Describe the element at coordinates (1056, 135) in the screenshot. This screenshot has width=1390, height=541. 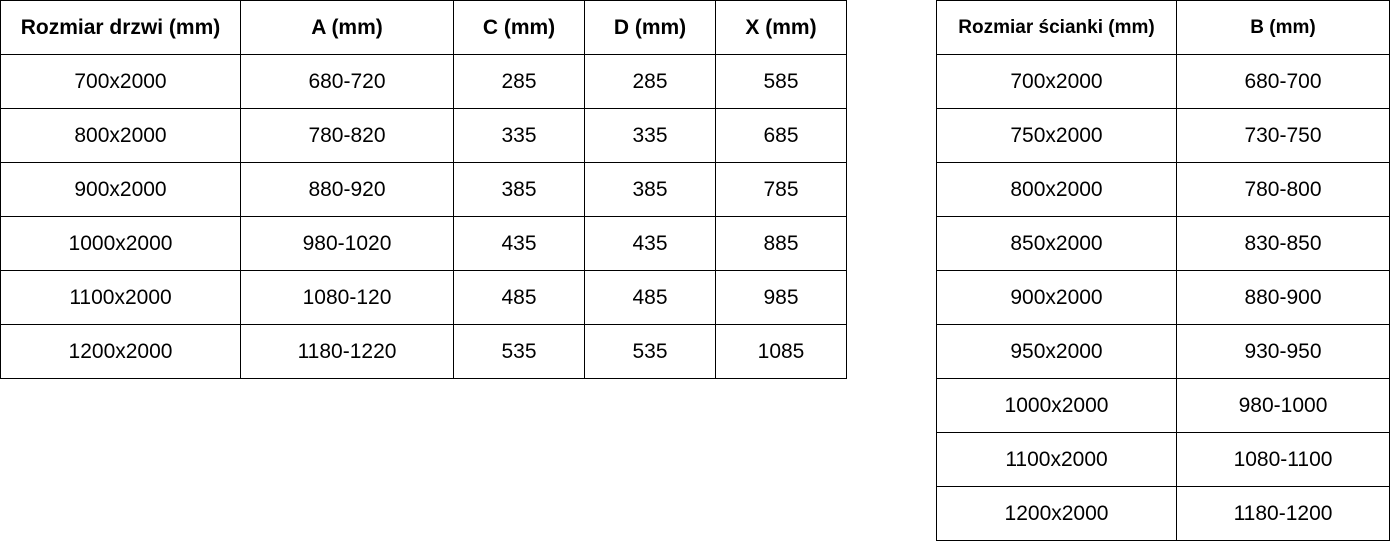
I see `table-cell: 750x2000` at that location.